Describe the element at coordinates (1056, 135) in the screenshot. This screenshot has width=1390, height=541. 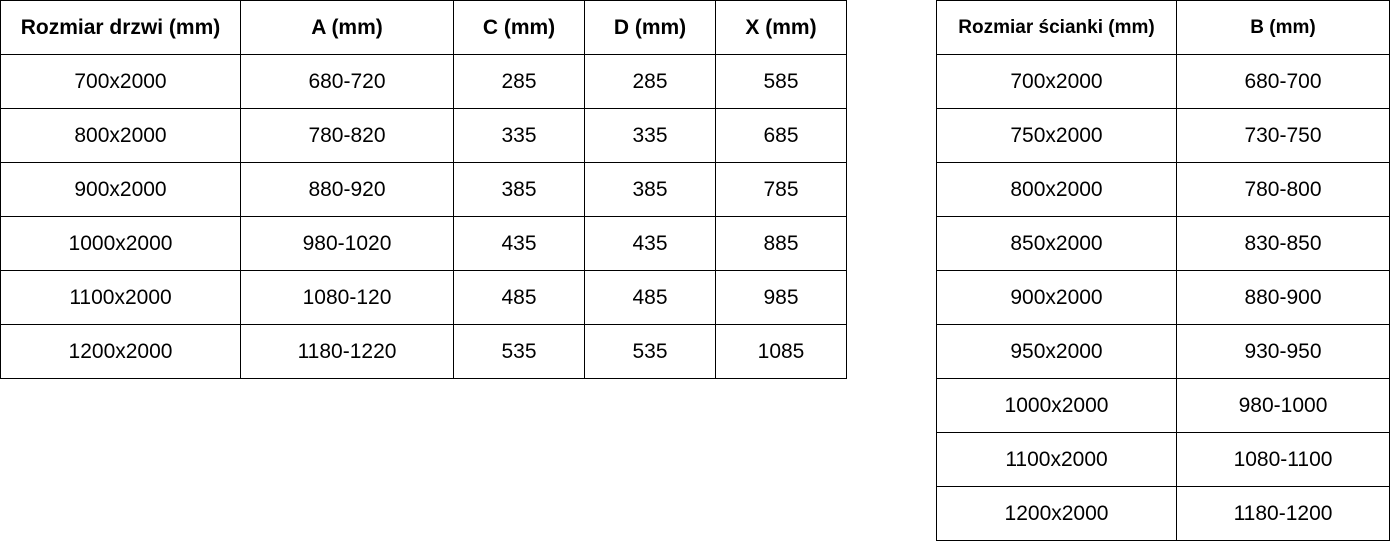
I see `table-cell: 750x2000` at that location.